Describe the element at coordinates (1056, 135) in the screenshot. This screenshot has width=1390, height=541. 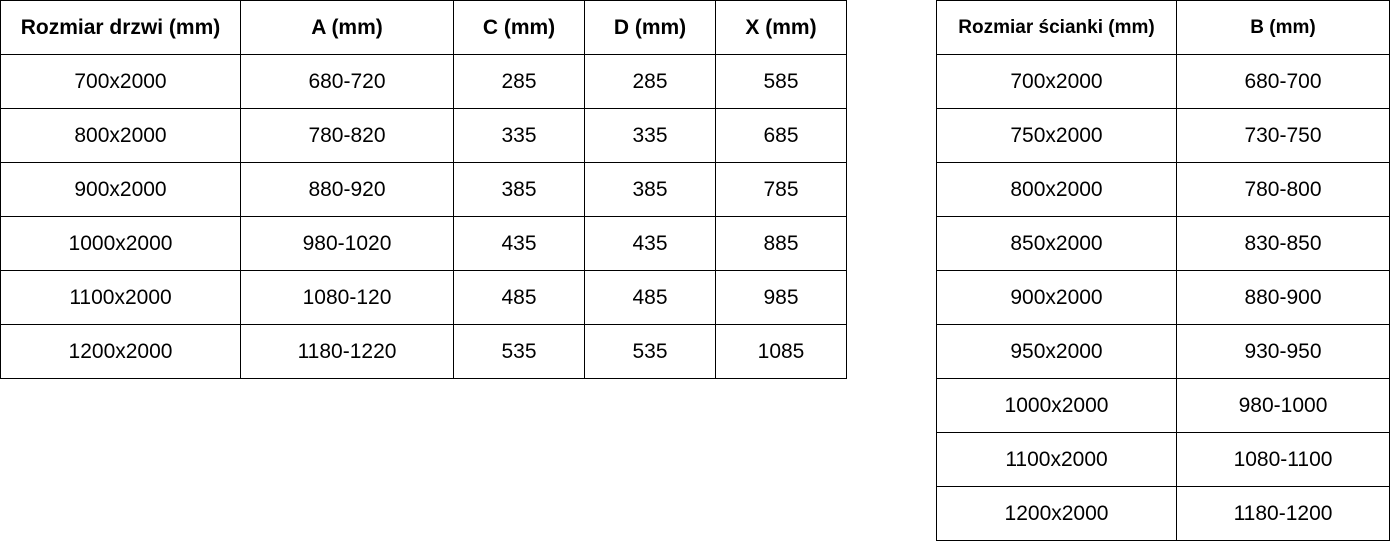
I see `table-cell: 750x2000` at that location.